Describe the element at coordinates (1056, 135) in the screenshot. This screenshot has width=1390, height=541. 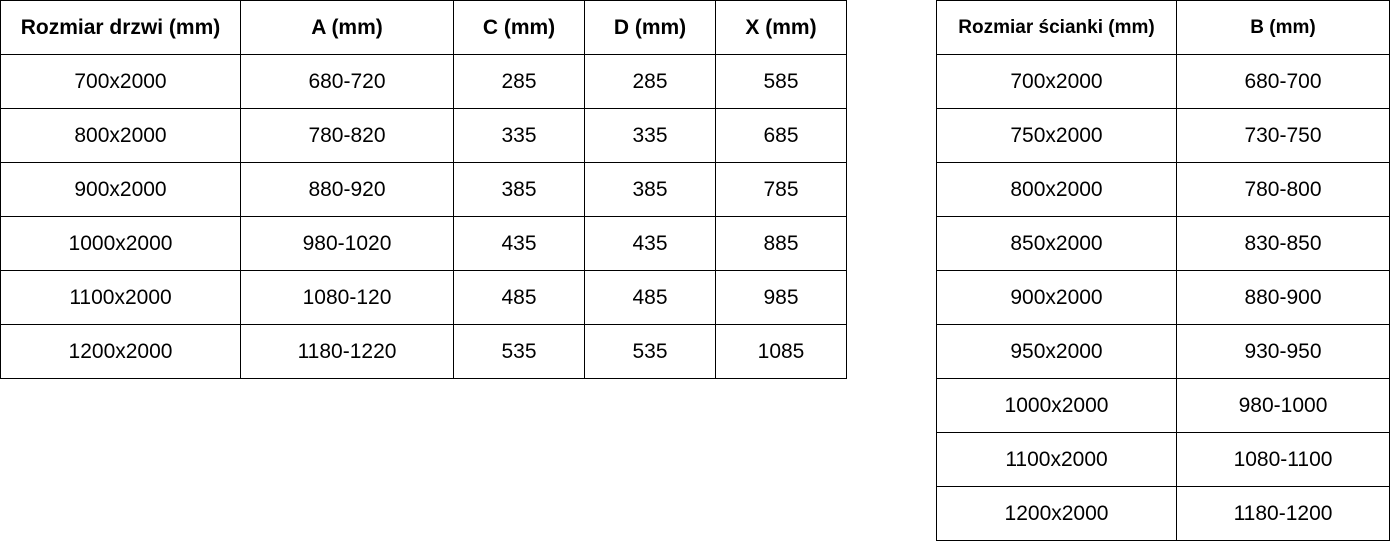
I see `table-cell: 750x2000` at that location.